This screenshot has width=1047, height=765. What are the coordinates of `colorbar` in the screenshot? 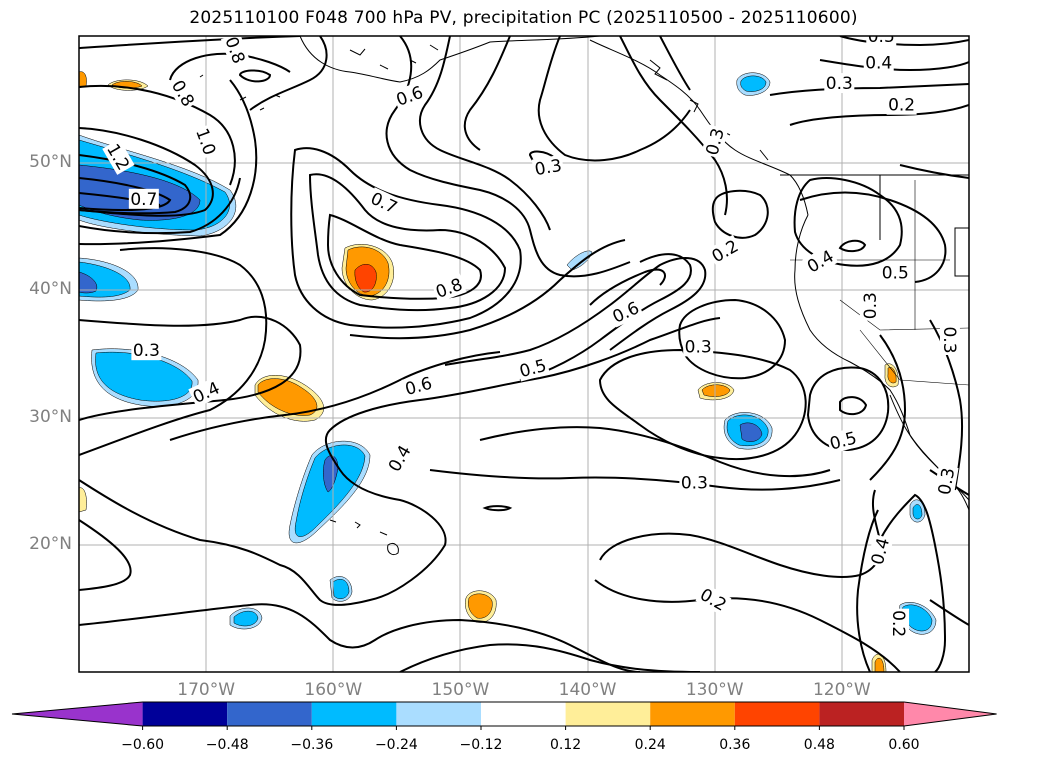 It's located at (504, 715).